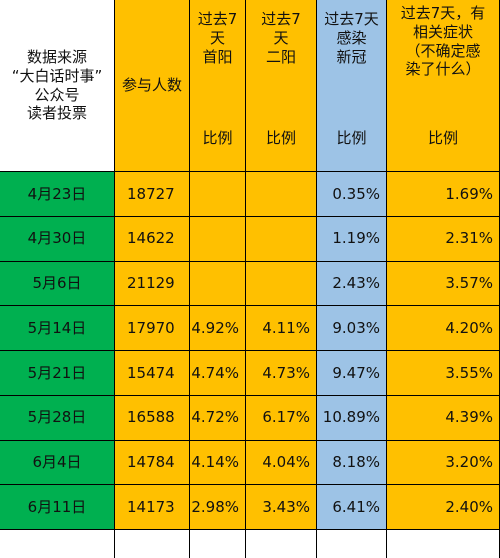 The width and height of the screenshot is (500, 558). What do you see at coordinates (218, 507) in the screenshot?
I see `first-positive-cell: 2.98%` at bounding box center [218, 507].